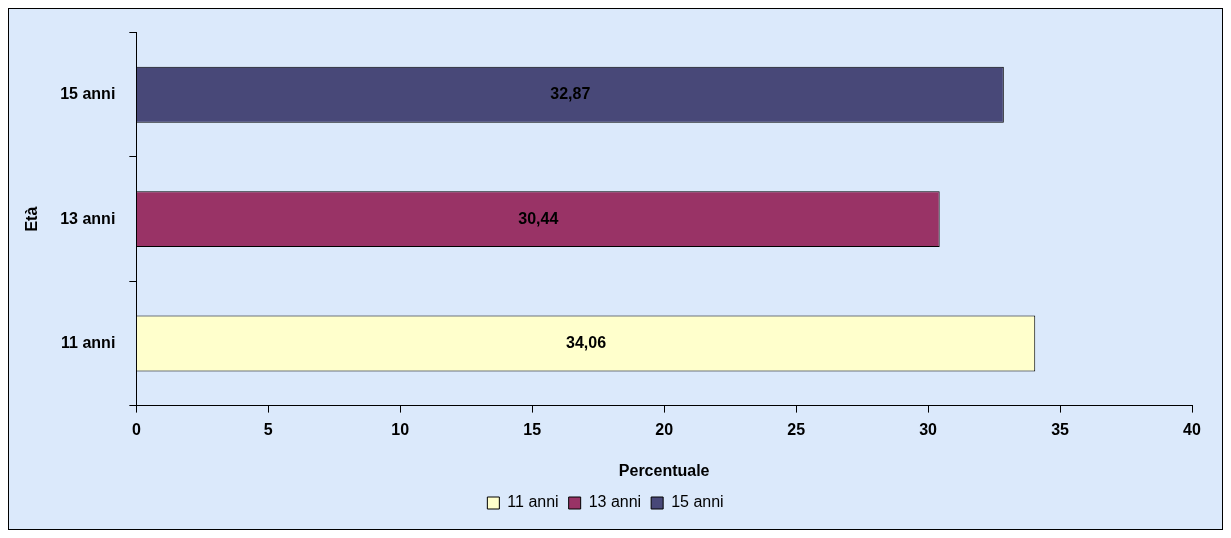  Describe the element at coordinates (697, 502) in the screenshot. I see `legend-label: 15 anni` at that location.